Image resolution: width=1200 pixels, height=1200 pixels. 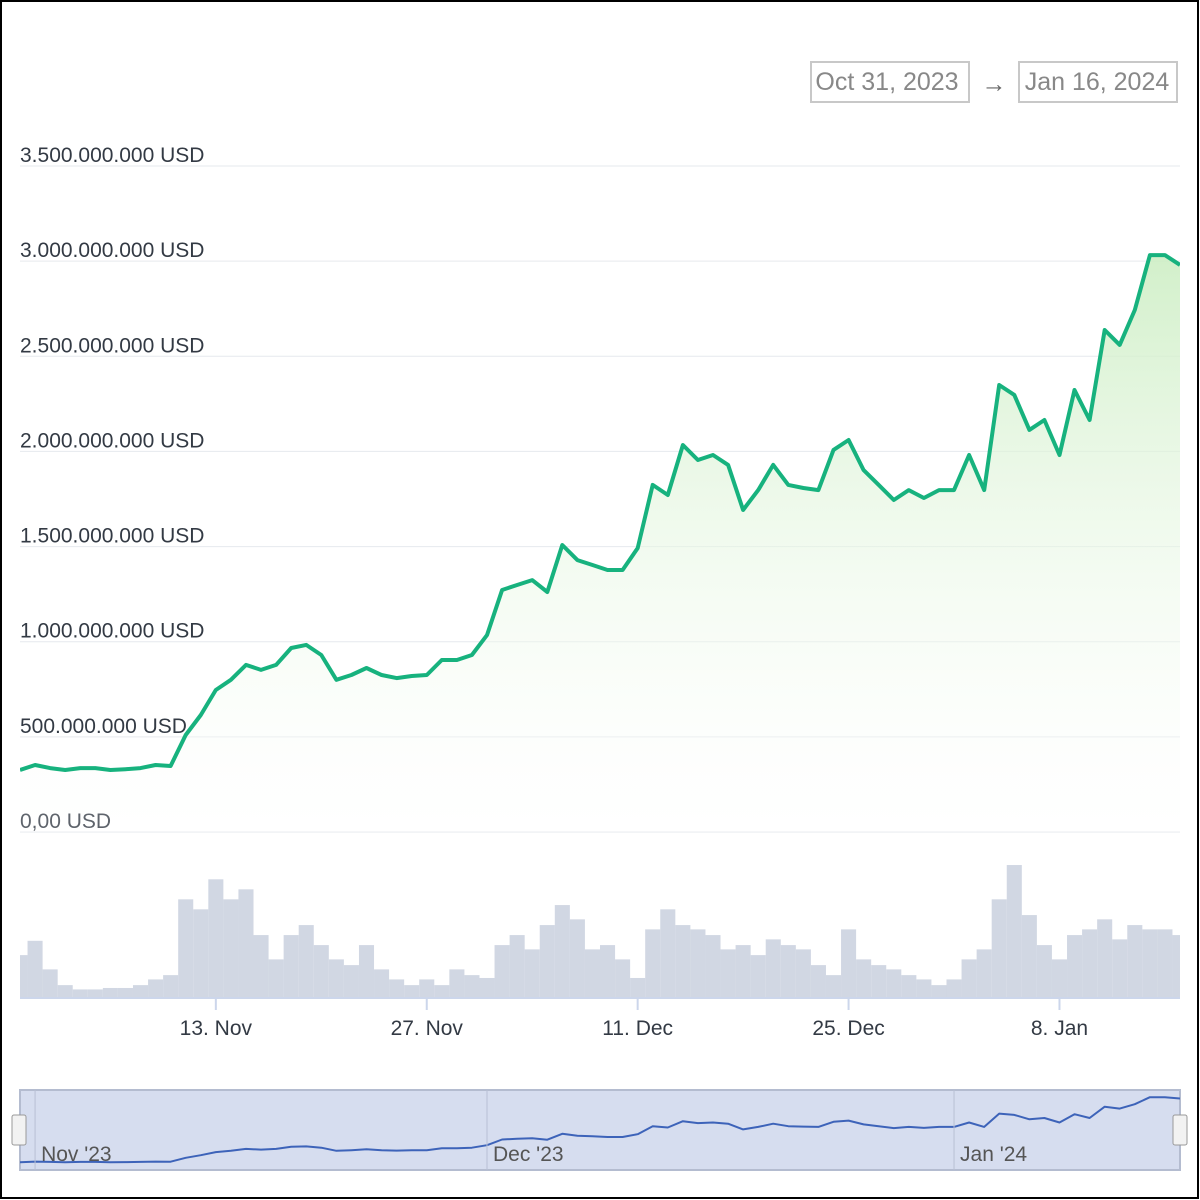 What do you see at coordinates (886, 82) in the screenshot?
I see `range-from: Oct 31, 2023` at bounding box center [886, 82].